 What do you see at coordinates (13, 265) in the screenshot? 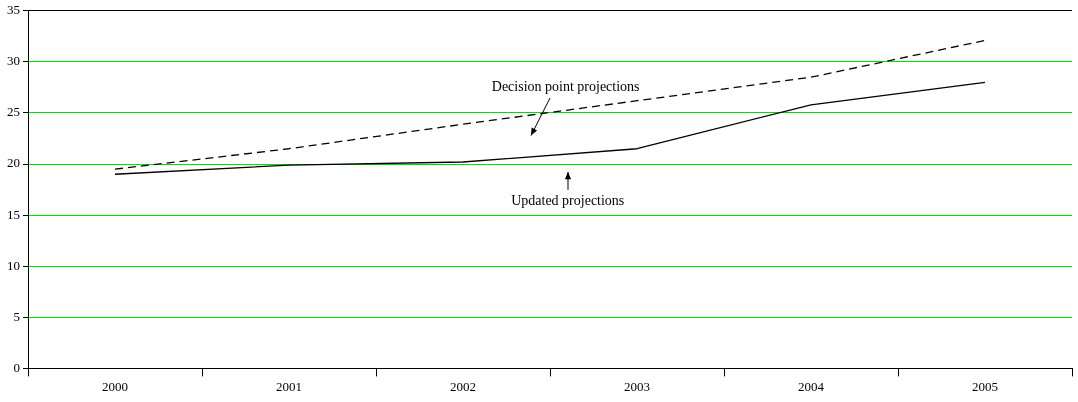
I see `y-tick-label: 10` at bounding box center [13, 265].